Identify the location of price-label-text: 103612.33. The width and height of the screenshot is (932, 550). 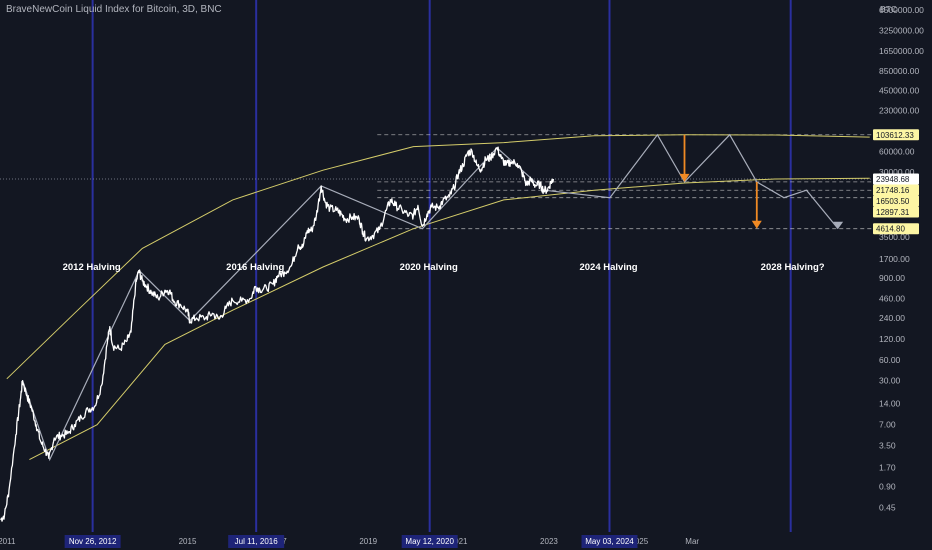
(895, 135).